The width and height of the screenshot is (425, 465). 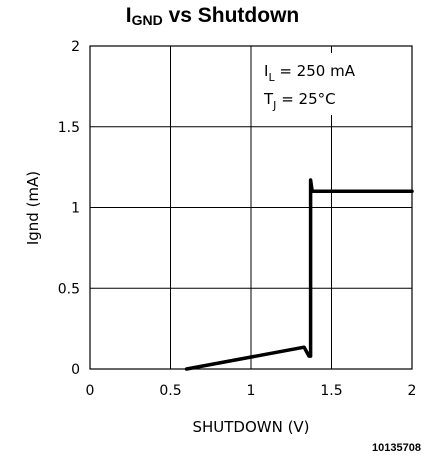 I want to click on x-tick-label: 0, so click(x=90, y=391).